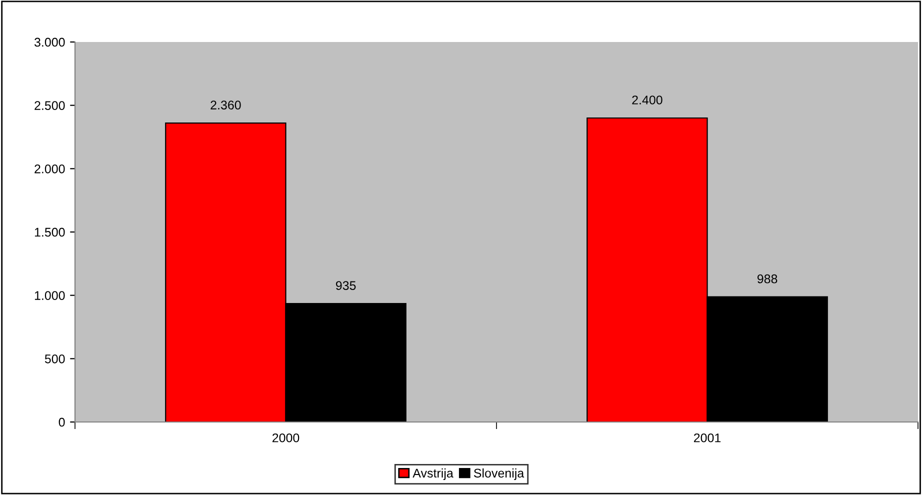  I want to click on x-tick-label: 2000, so click(286, 437).